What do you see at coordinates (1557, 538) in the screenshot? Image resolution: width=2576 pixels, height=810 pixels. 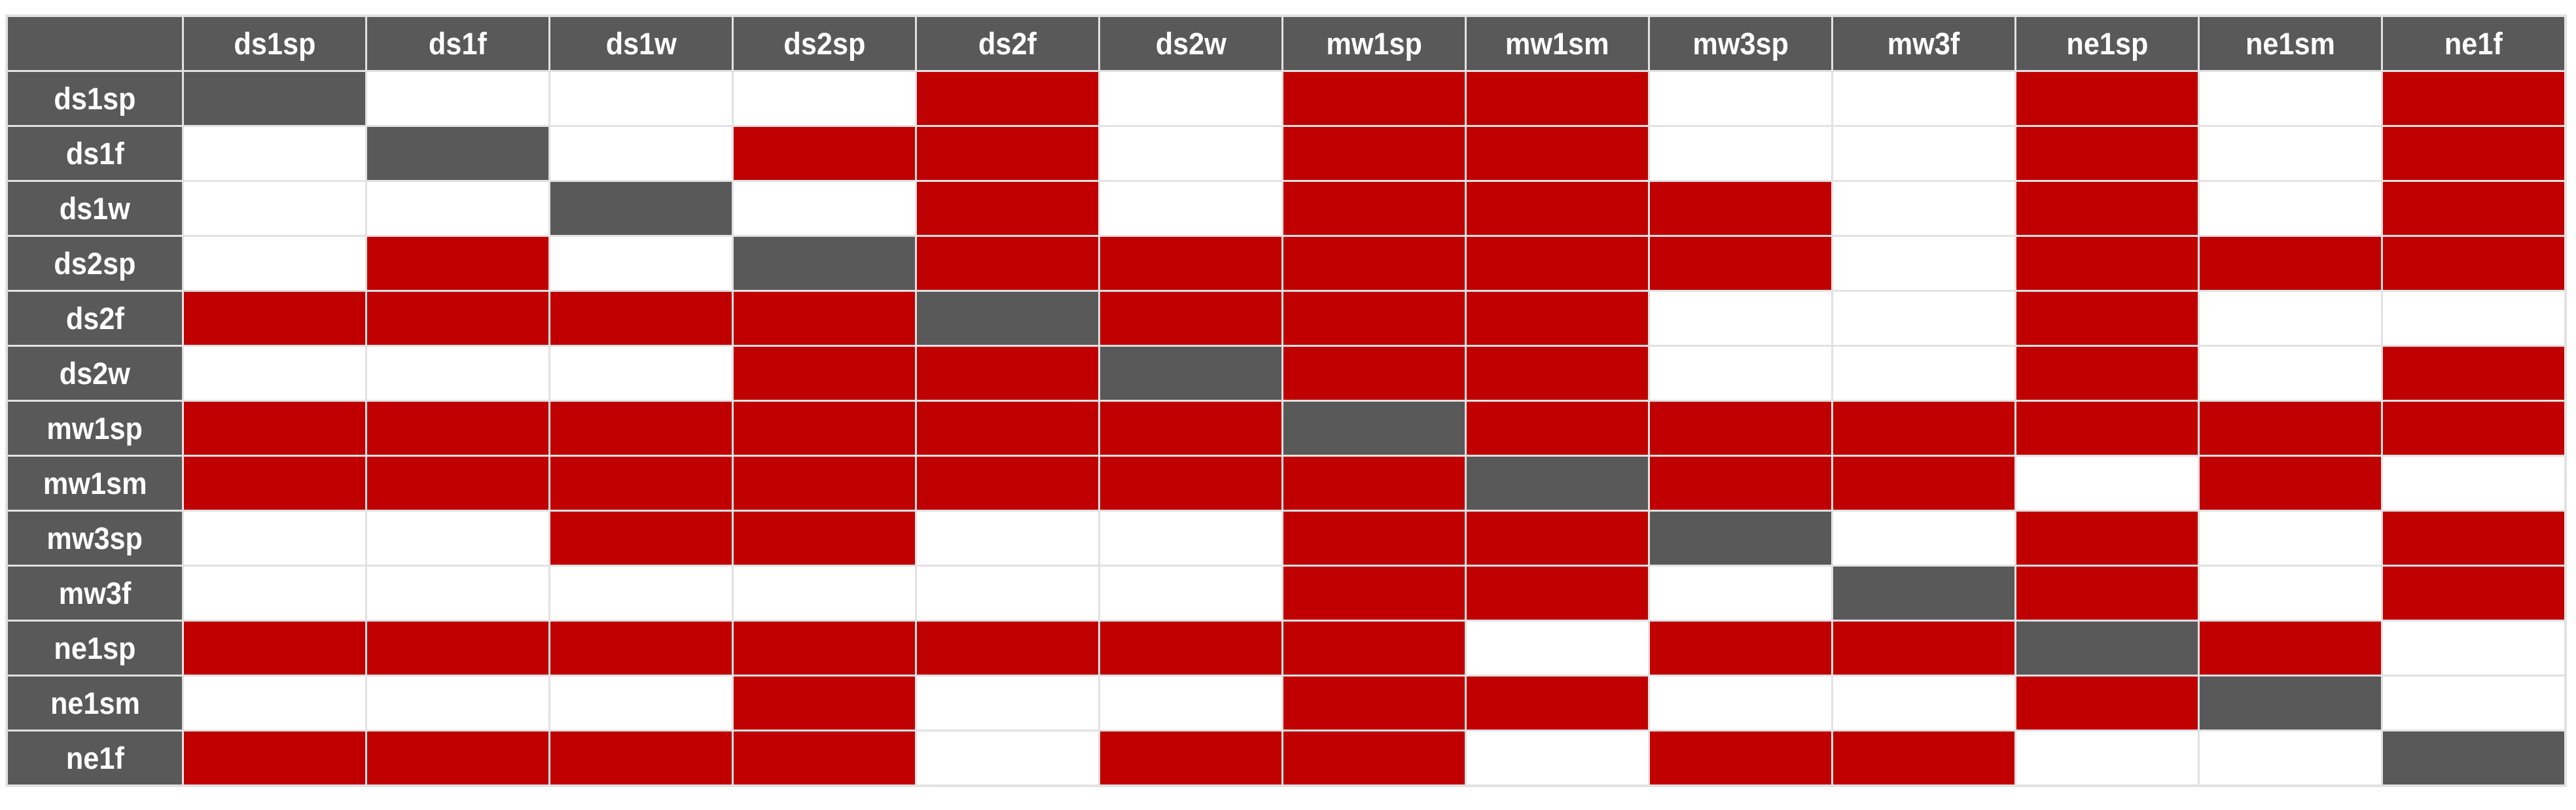 I see `matrix-cell-mw3sp-mw1sm` at bounding box center [1557, 538].